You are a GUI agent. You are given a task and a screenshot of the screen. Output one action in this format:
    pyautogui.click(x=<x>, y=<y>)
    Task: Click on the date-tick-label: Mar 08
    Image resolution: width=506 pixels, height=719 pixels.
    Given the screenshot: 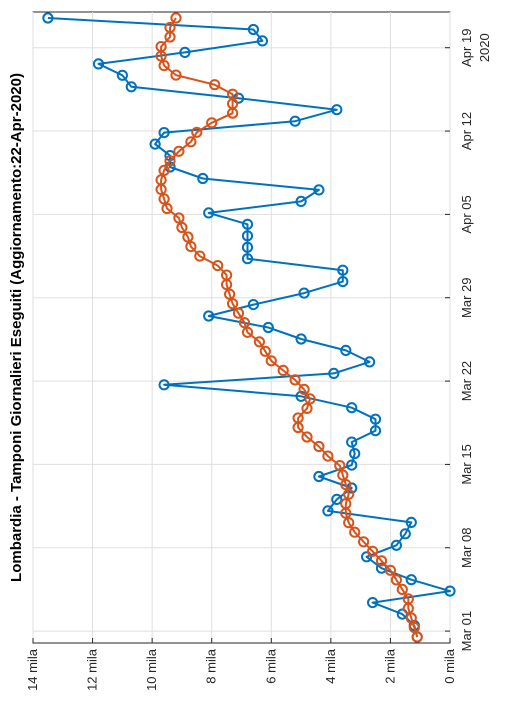 What is the action you would take?
    pyautogui.click(x=466, y=548)
    